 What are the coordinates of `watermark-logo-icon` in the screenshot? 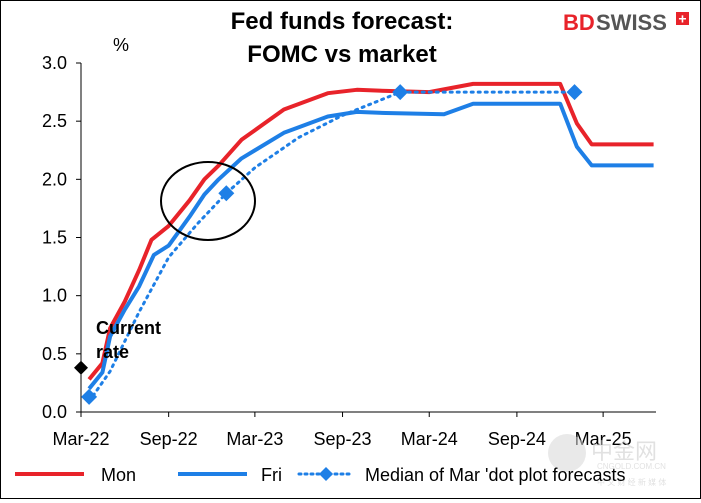 It's located at (567, 453).